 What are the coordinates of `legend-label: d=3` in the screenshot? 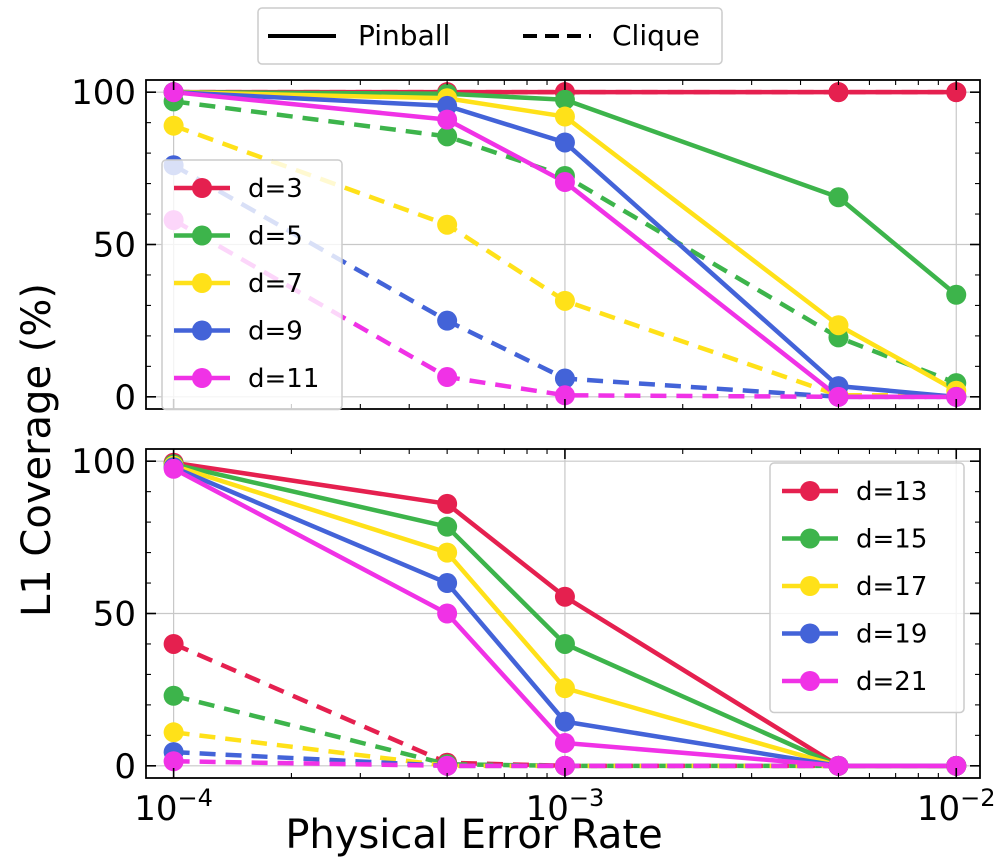 It's located at (275, 189).